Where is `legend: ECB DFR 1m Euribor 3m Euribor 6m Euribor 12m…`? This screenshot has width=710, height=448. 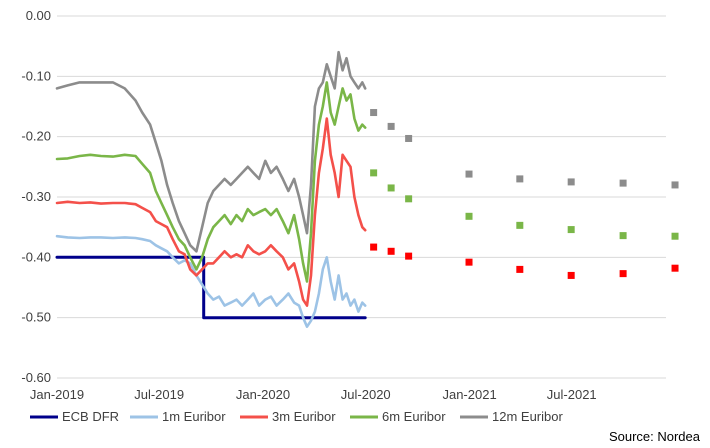 legend: ECB DFR 1m Euribor 3m Euribor 6m Euribor 12m… is located at coordinates (296, 416).